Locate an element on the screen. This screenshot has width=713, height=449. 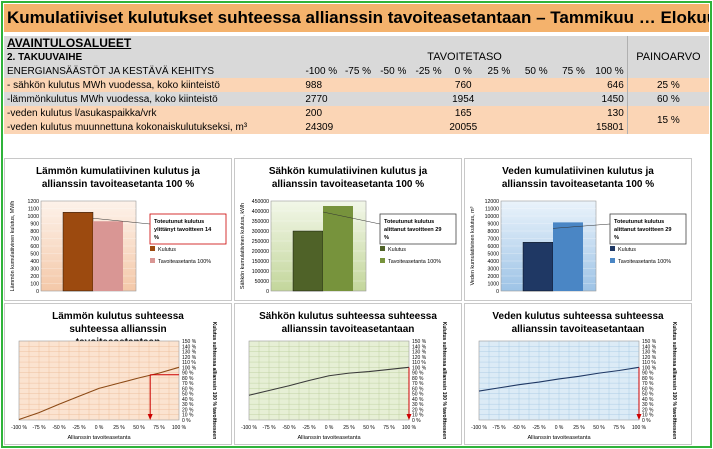
y-tick-label: 0 is located at coordinates (497, 292).